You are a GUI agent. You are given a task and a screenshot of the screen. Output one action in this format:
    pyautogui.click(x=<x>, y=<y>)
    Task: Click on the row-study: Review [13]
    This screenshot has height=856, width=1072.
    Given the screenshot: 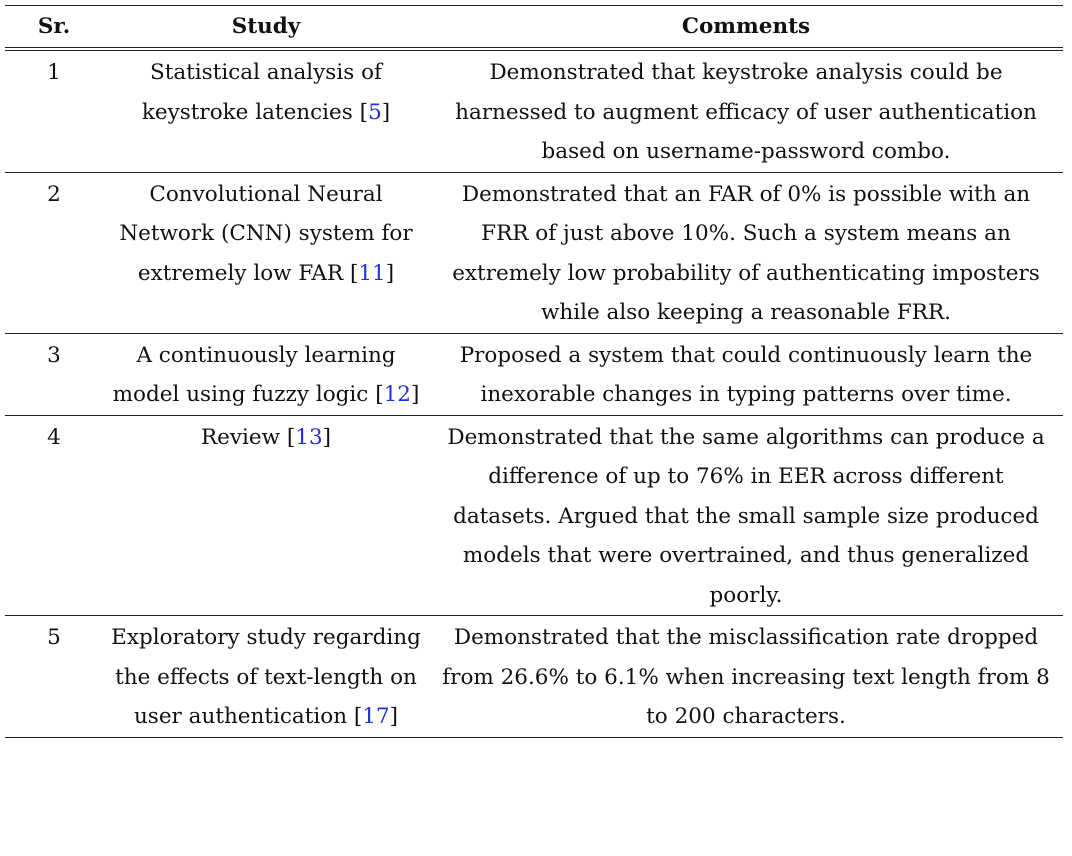 What is the action you would take?
    pyautogui.click(x=266, y=437)
    